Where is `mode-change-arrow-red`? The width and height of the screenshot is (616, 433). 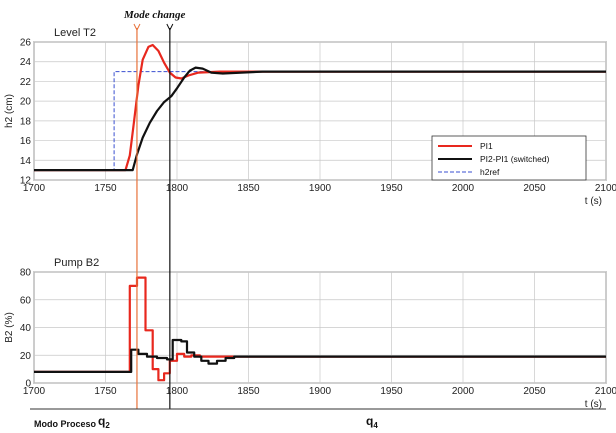 mode-change-arrow-red is located at coordinates (137, 27).